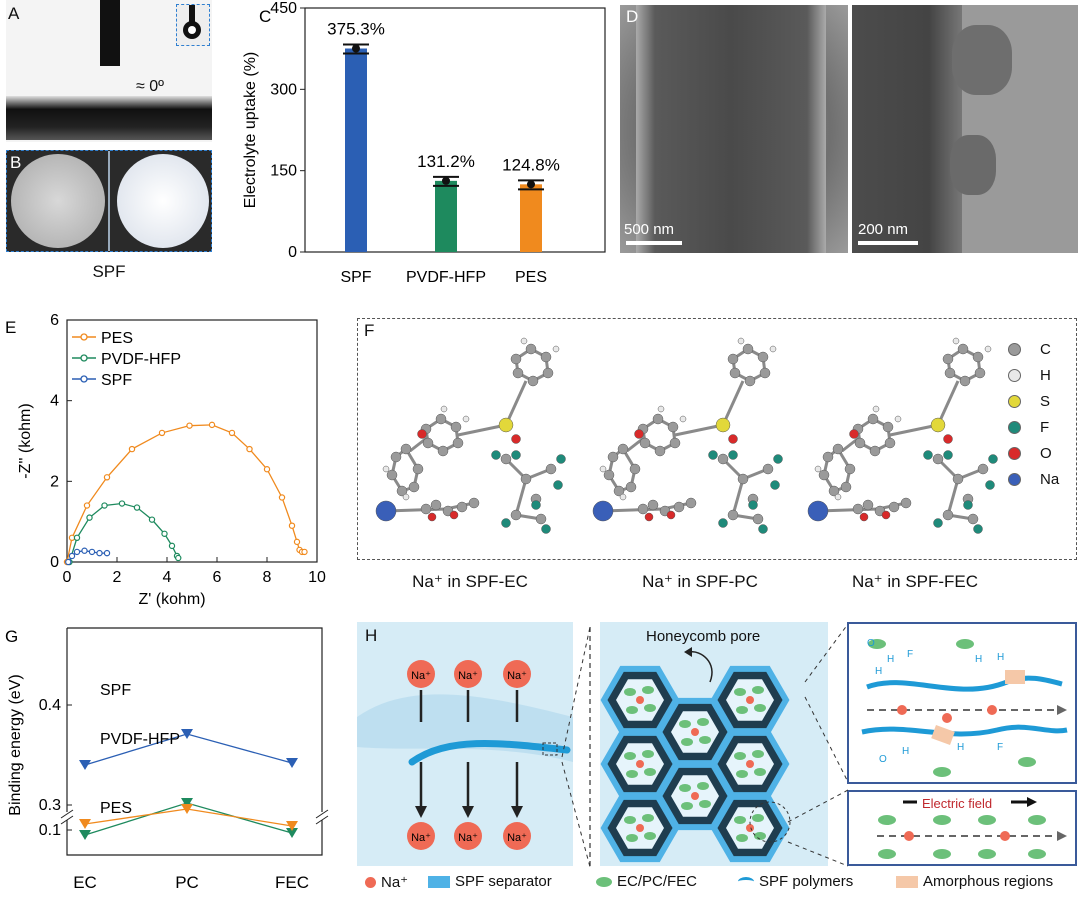  What do you see at coordinates (1014, 375) in the screenshot?
I see `atom-swatch` at bounding box center [1014, 375].